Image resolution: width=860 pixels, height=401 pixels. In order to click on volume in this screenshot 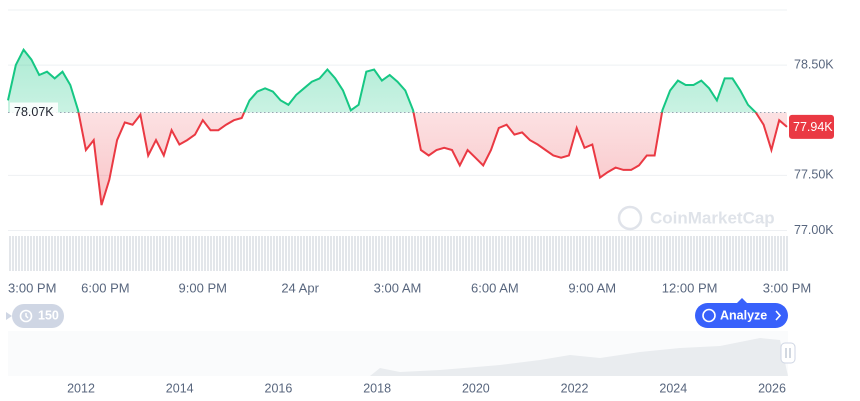, I will do `click(398, 253)`.